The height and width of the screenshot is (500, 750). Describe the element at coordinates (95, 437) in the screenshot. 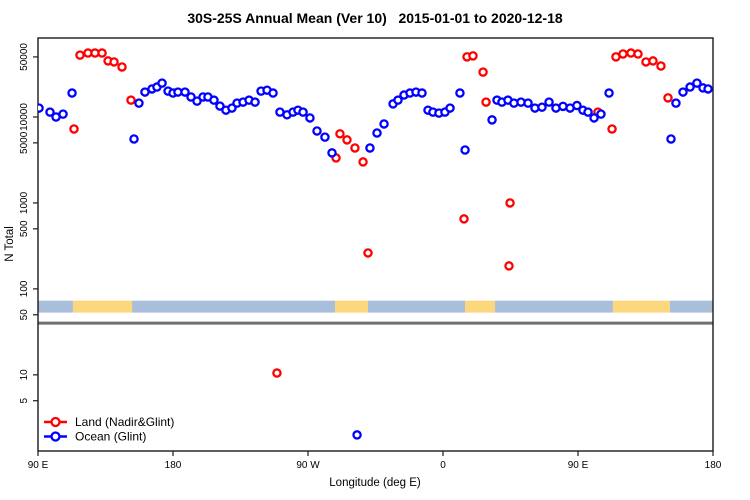

I see `legend-item: Ocean (Glint)` at that location.